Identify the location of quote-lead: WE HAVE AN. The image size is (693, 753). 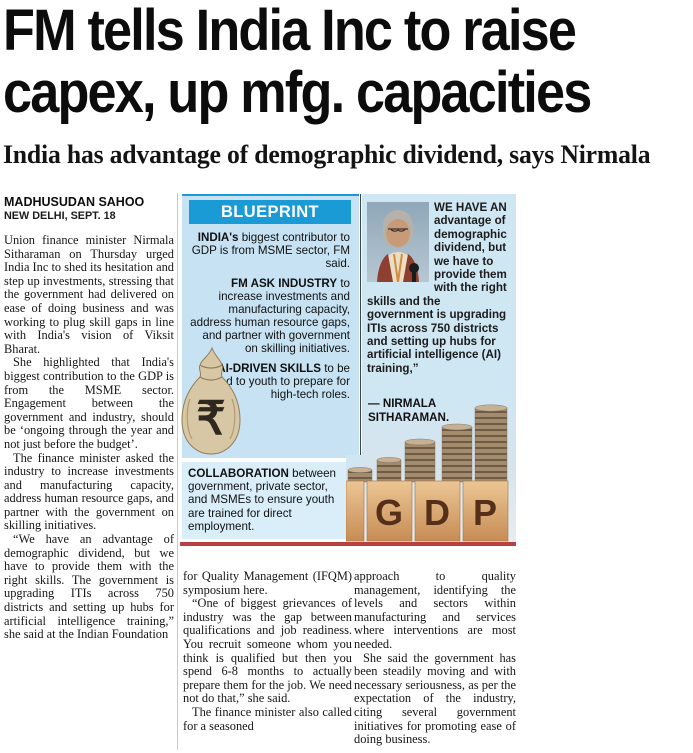
(470, 207).